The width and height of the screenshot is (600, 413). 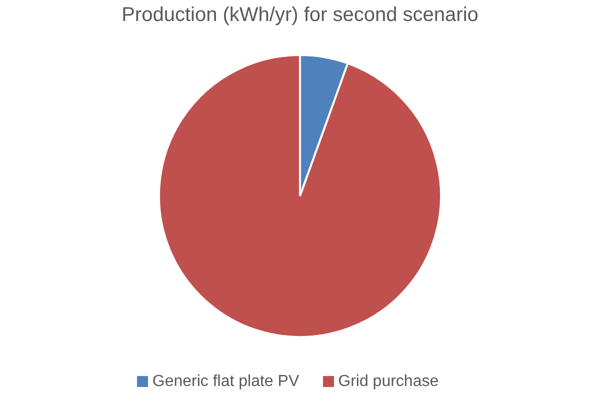 What do you see at coordinates (388, 381) in the screenshot?
I see `legend-label: Grid purchase` at bounding box center [388, 381].